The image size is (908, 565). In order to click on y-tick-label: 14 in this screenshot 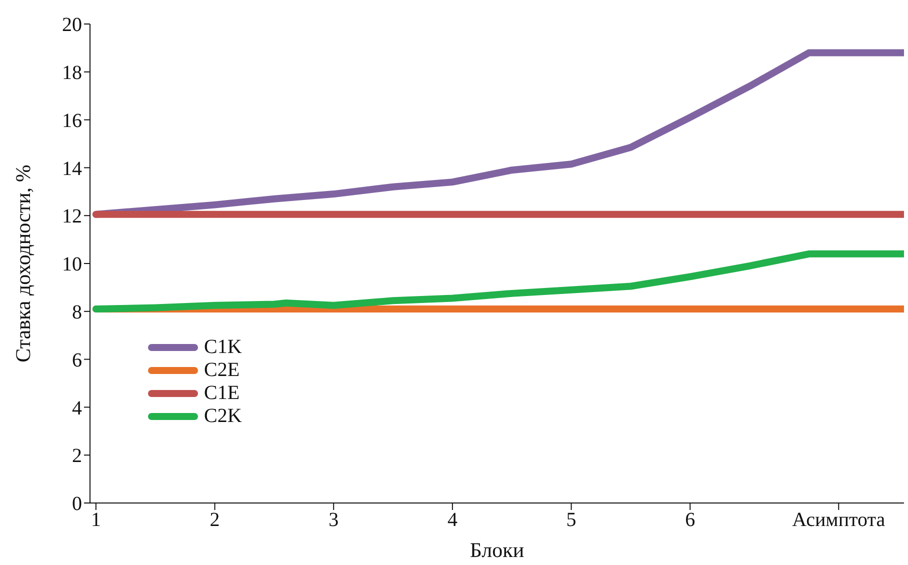, I will do `click(72, 169)`.